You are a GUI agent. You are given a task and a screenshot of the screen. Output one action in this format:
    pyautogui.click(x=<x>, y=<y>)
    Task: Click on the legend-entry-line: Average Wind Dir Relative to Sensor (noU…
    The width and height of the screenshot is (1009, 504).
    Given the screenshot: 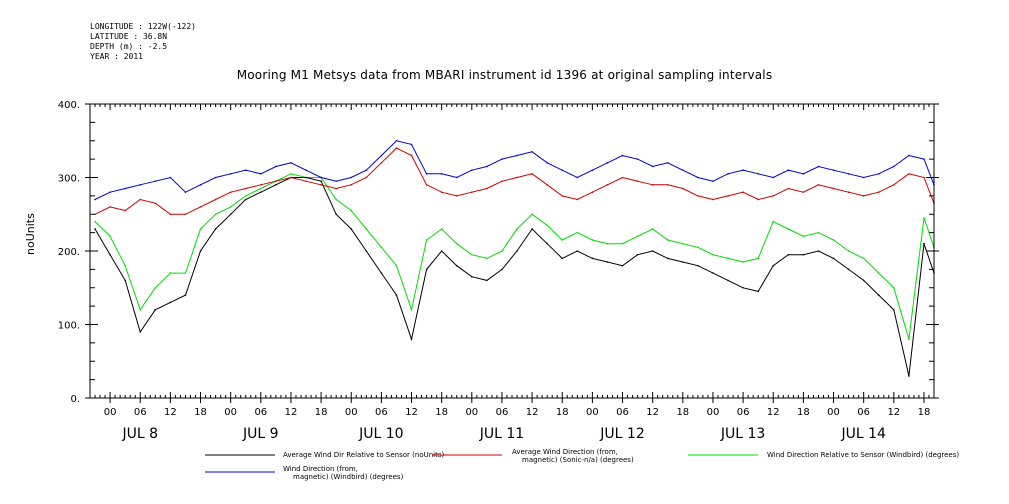 What is the action you would take?
    pyautogui.click(x=363, y=455)
    